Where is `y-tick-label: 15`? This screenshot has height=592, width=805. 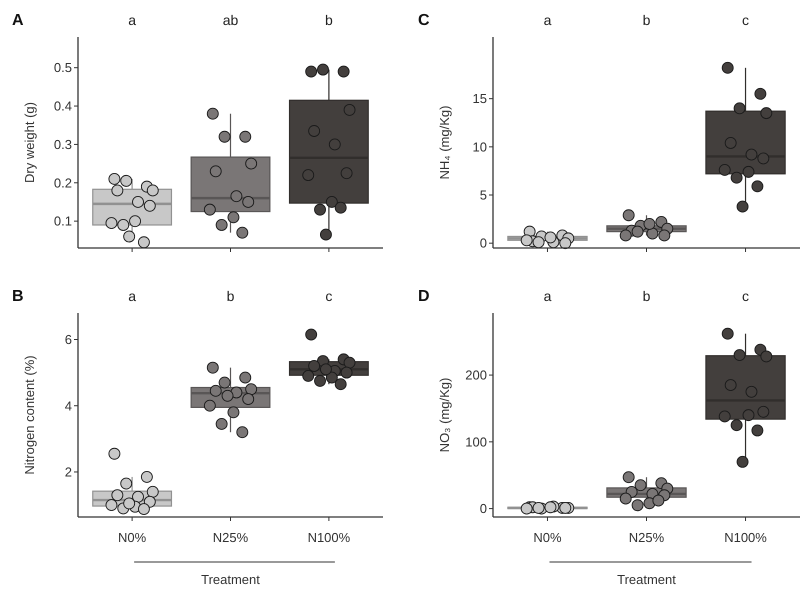 y-tick-label: 15 is located at coordinates (479, 98).